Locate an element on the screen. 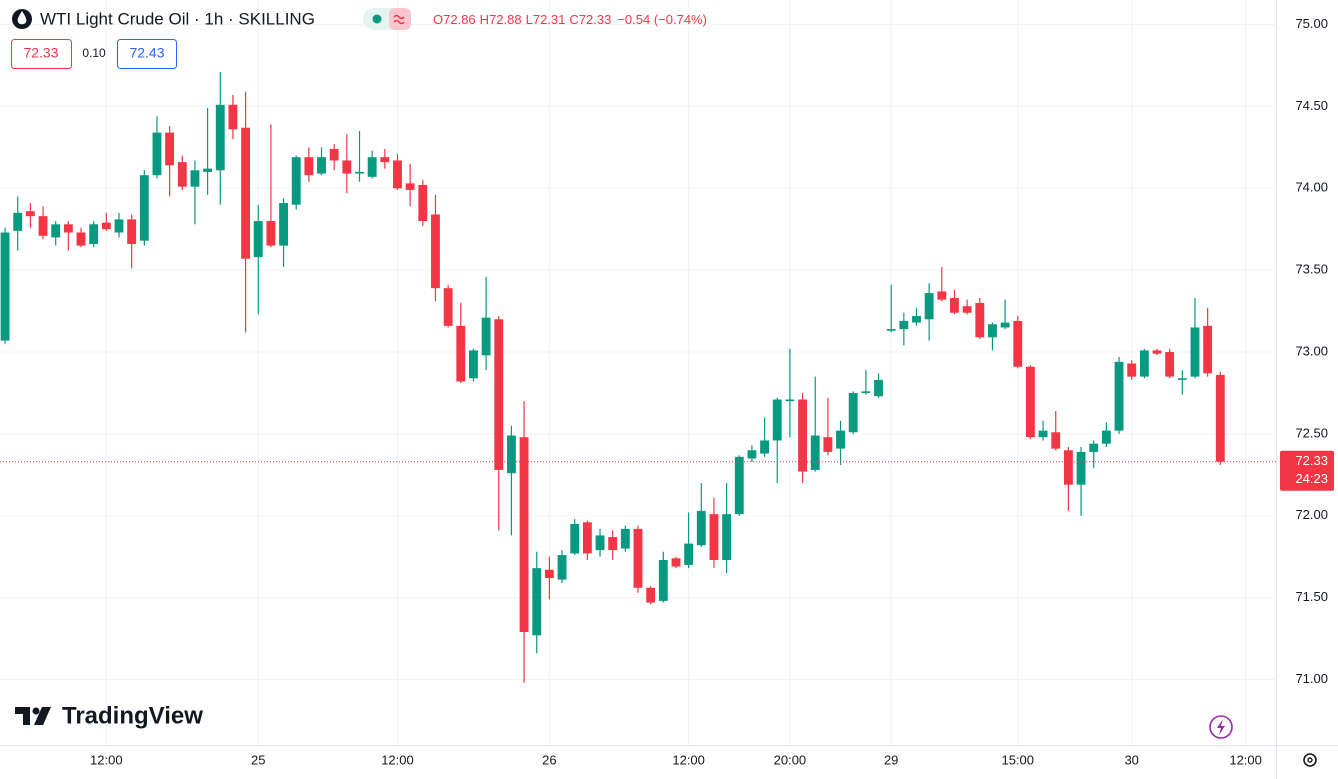 The height and width of the screenshot is (779, 1338). symbol-title: WTI Light Crude Oil · 1h · SKILLING is located at coordinates (177, 18).